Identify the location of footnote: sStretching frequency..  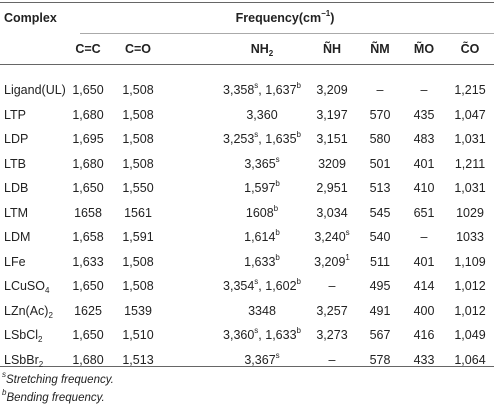
(58, 379).